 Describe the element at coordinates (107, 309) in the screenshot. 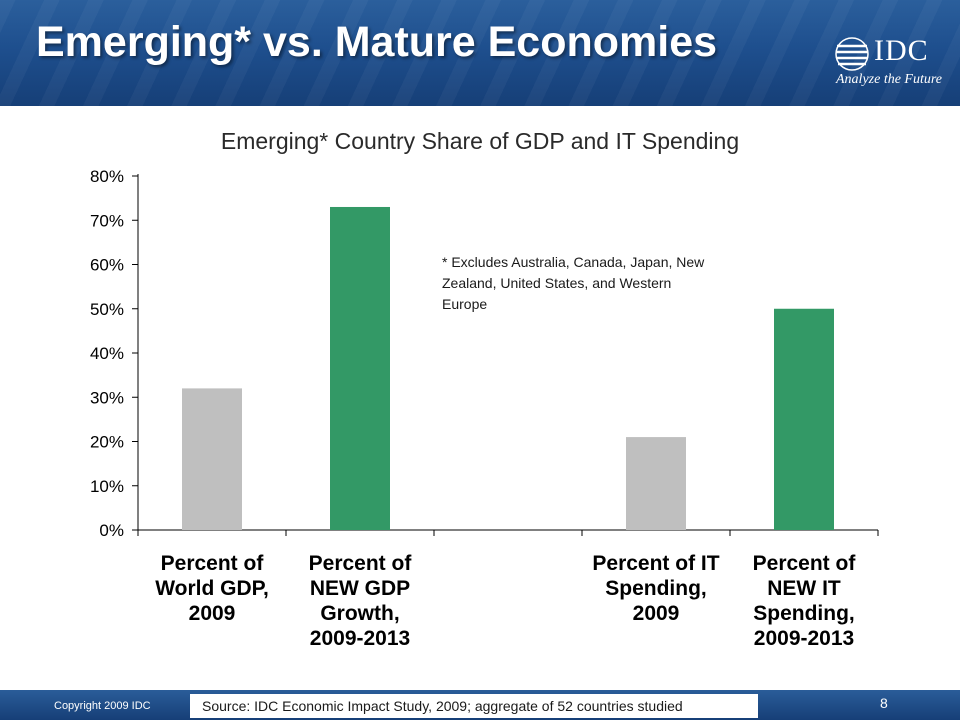

I see `y-tick-label: 50%` at that location.